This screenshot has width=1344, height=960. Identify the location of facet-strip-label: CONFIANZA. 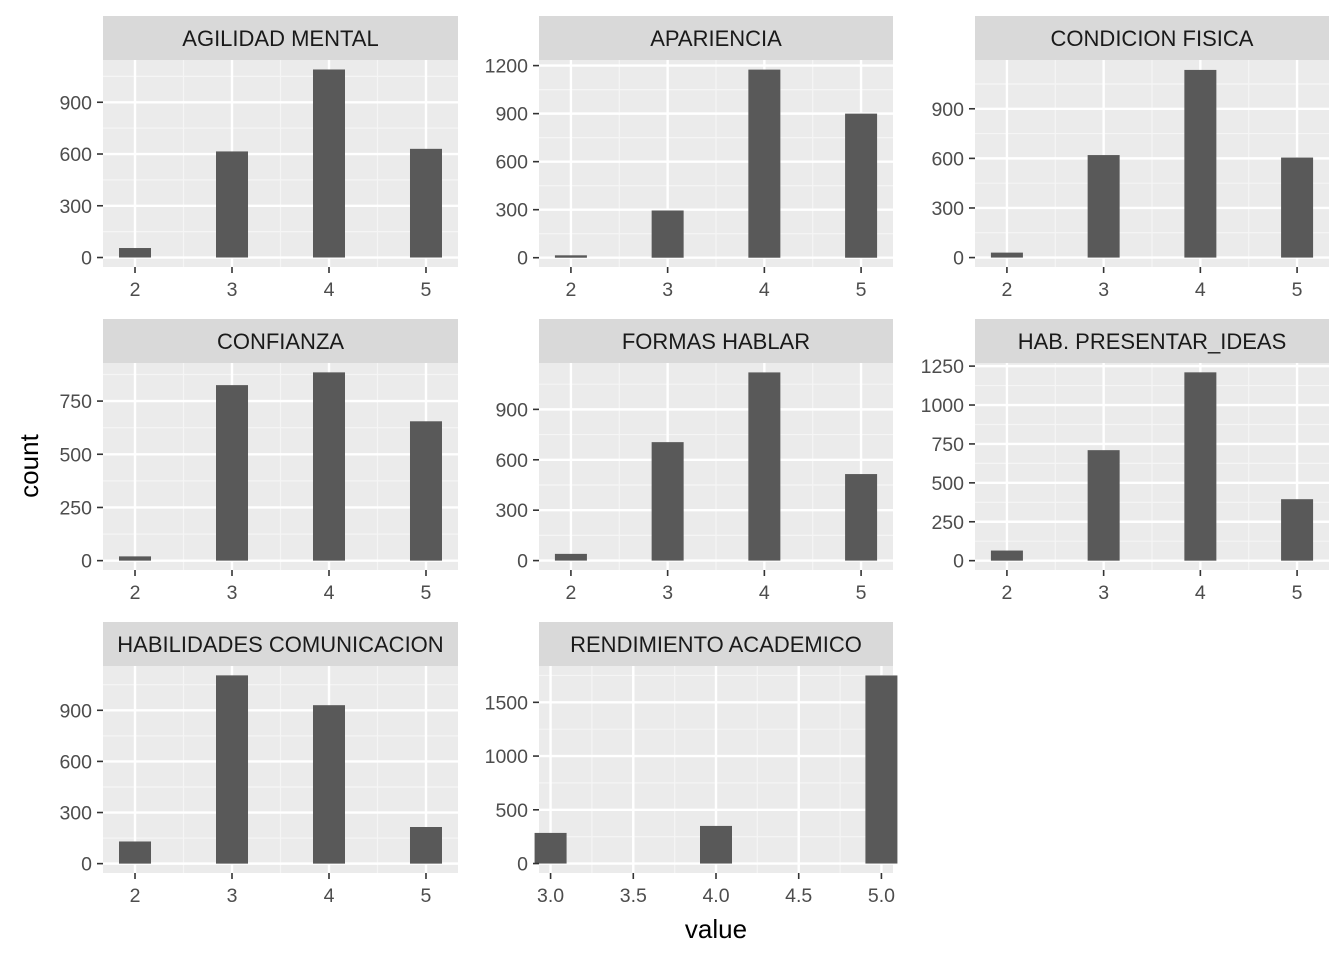
(280, 341).